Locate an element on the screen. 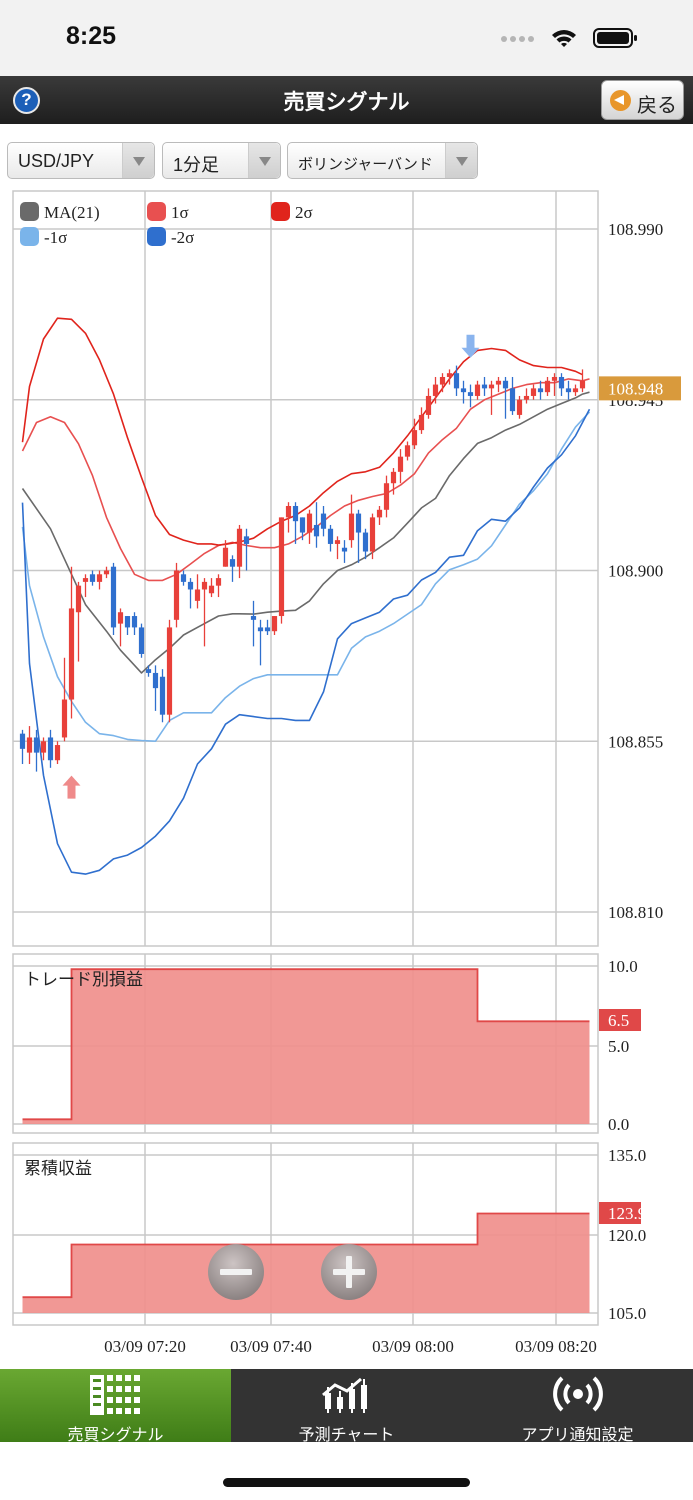 The height and width of the screenshot is (1500, 693). minus-icon is located at coordinates (236, 1272).